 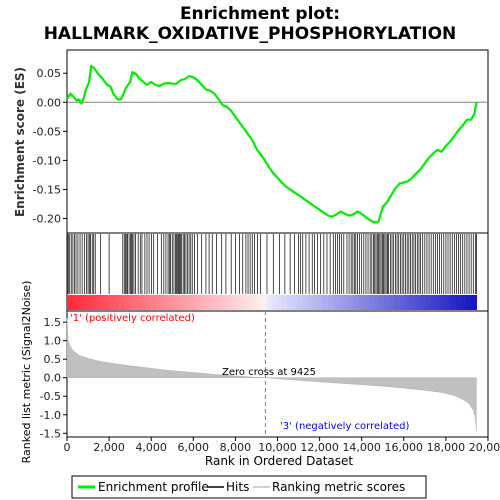 I want to click on es-ytick-label: -0.20, so click(x=47, y=218).